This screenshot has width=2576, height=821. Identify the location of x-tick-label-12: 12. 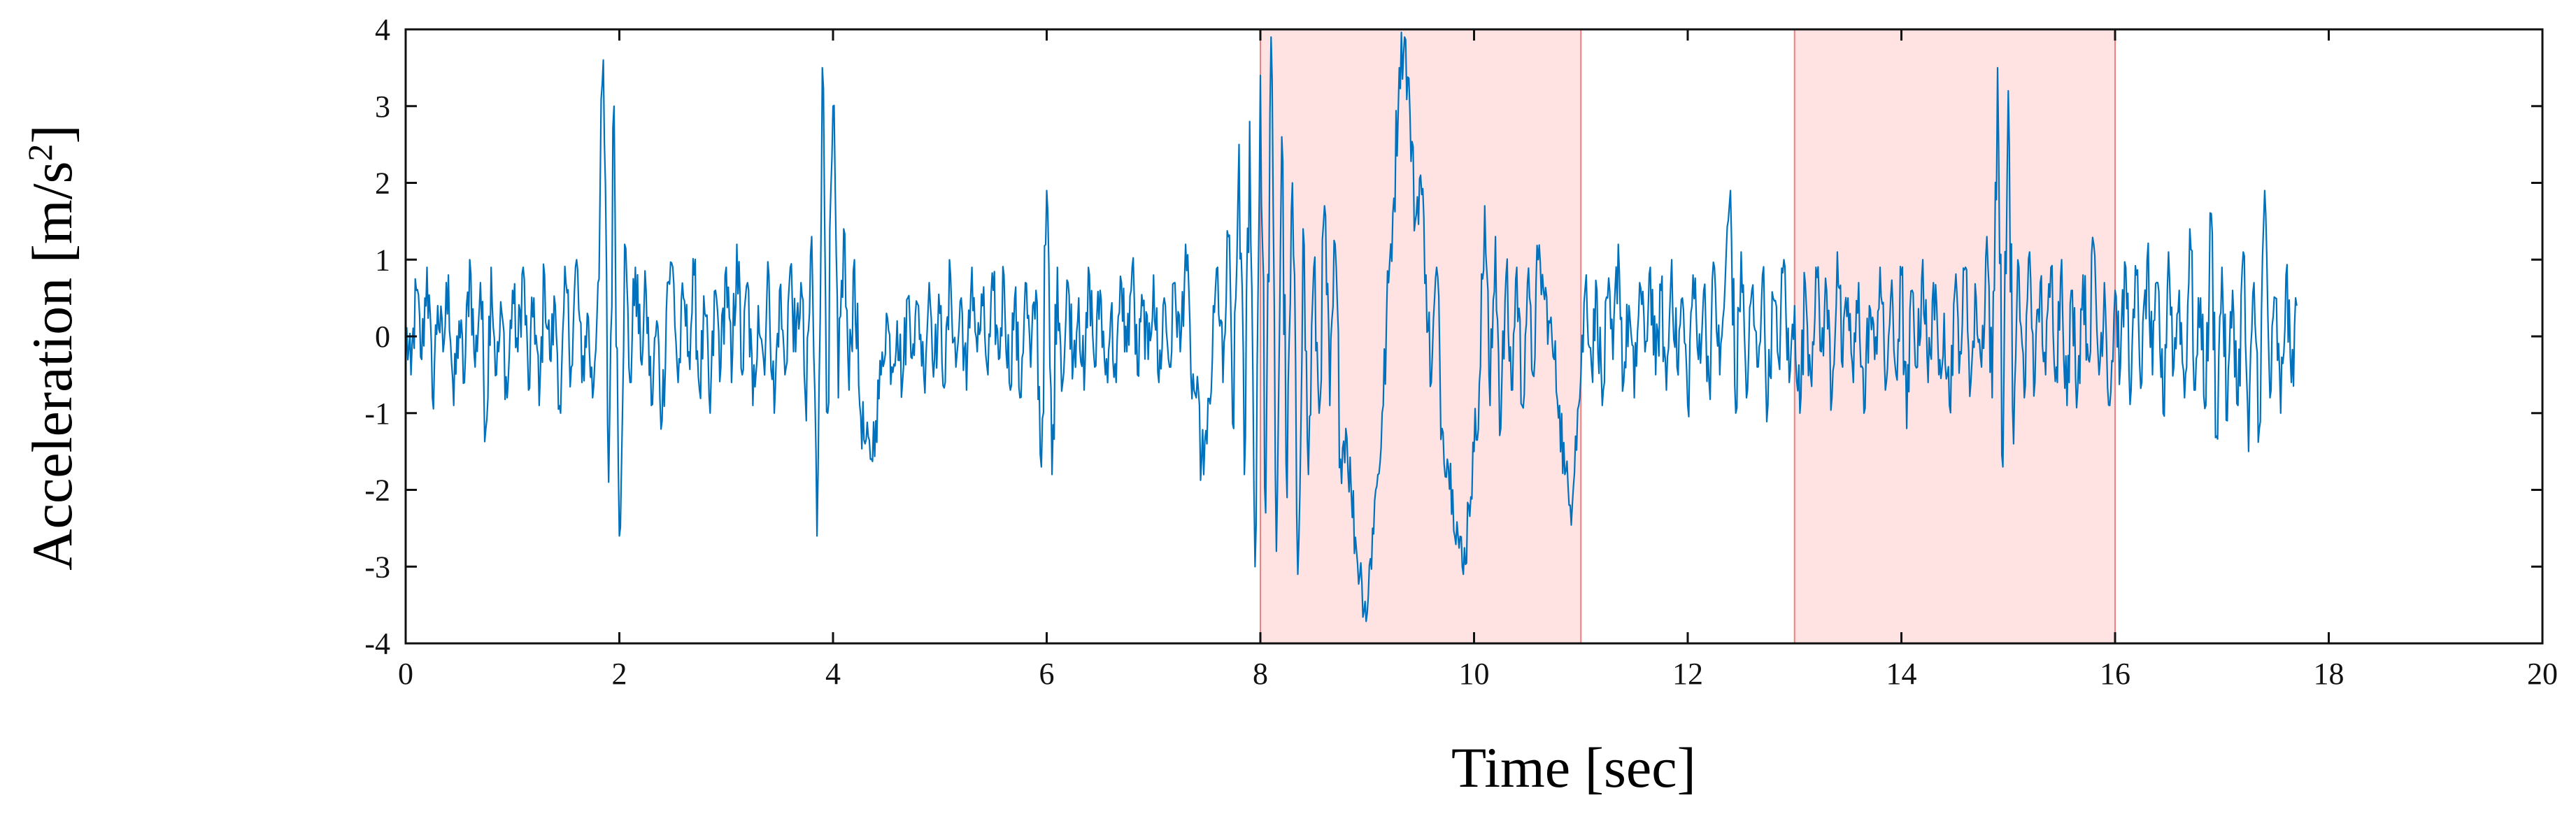
(1687, 674).